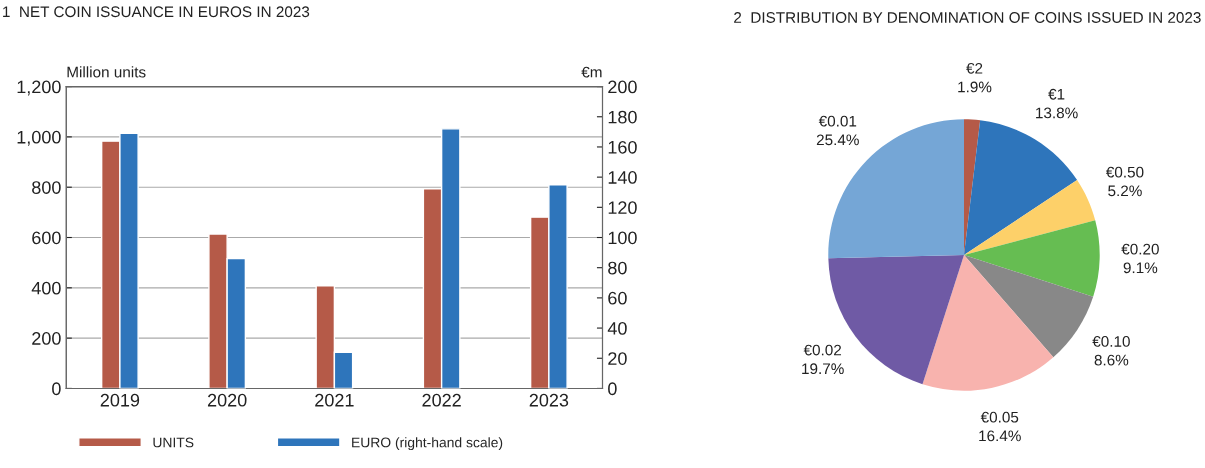  What do you see at coordinates (622, 117) in the screenshot?
I see `y2-tick-label: 180` at bounding box center [622, 117].